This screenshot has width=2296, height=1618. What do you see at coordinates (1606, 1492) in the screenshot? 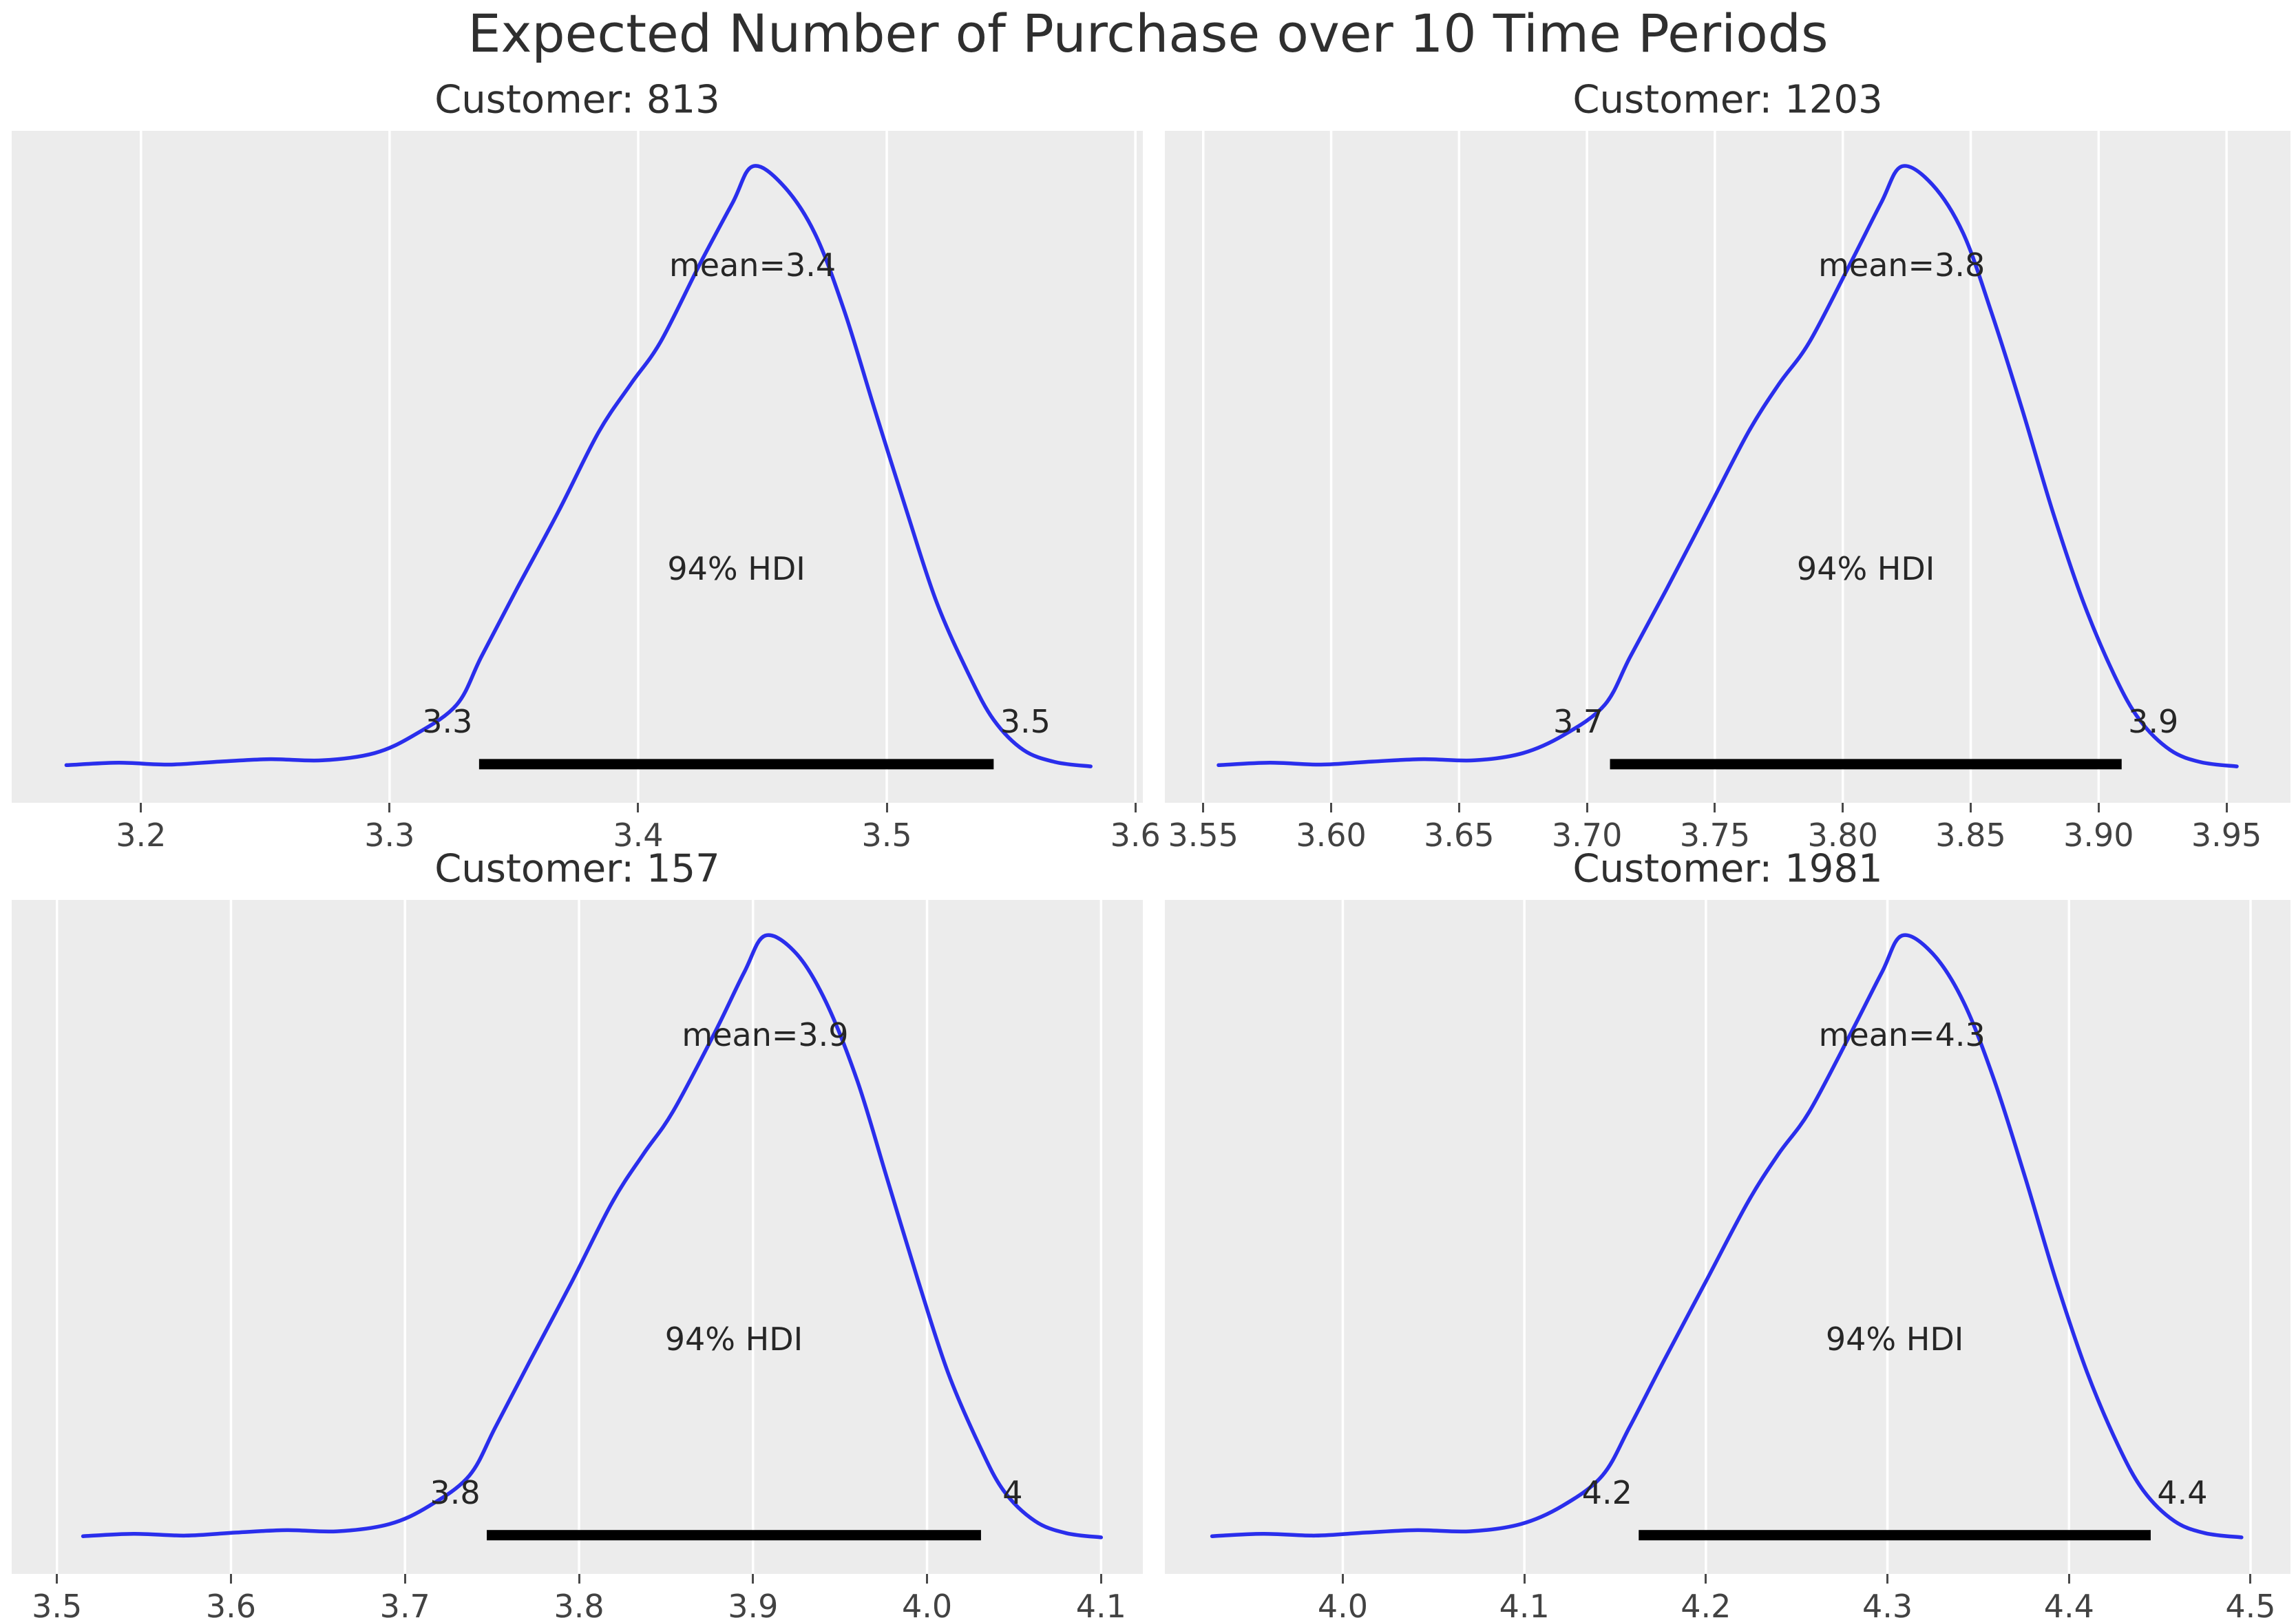
I see `hdi-low-label: 4.2` at bounding box center [1606, 1492].